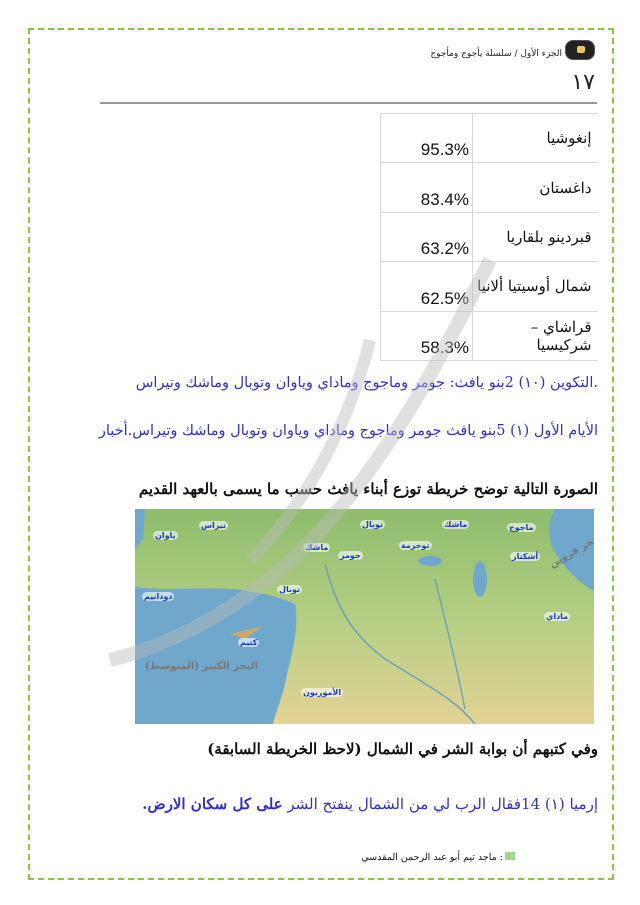 The width and height of the screenshot is (640, 905). What do you see at coordinates (535, 335) in the screenshot?
I see `table-region: قراشاي – شركيسيا` at bounding box center [535, 335].